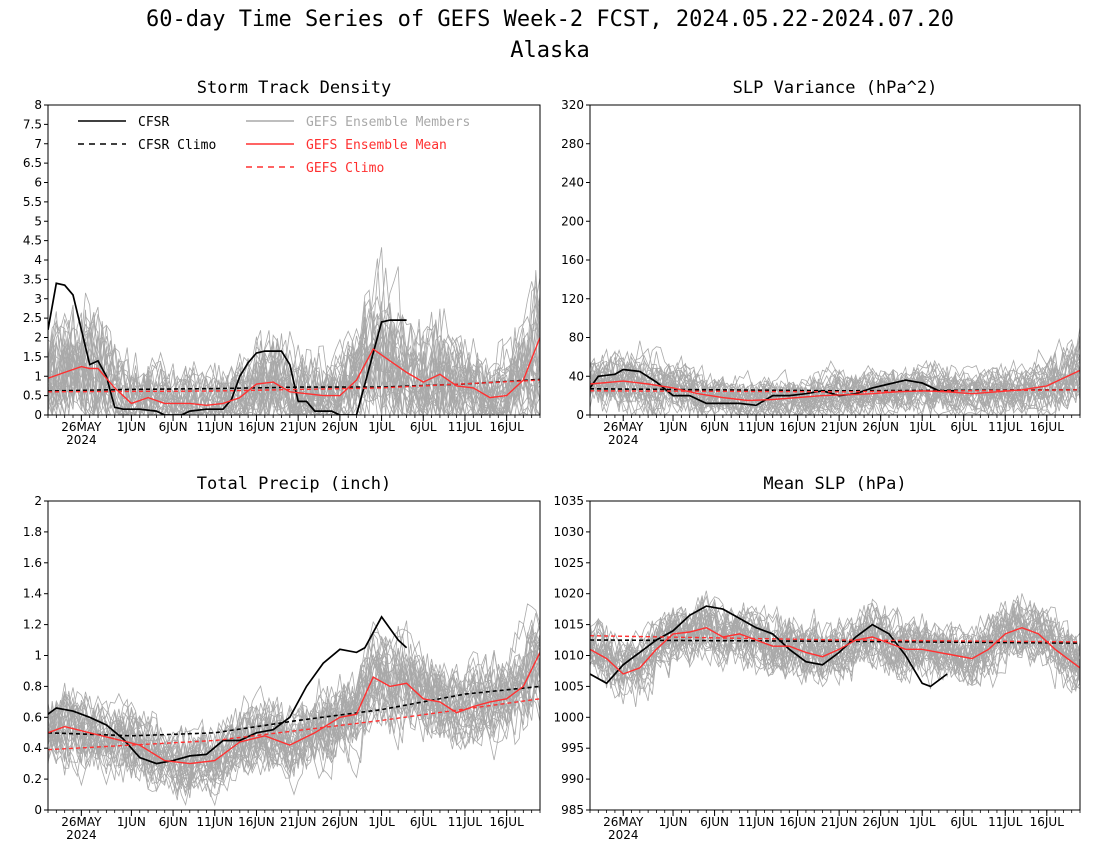  What do you see at coordinates (38, 260) in the screenshot?
I see `y-tick-label: 4` at bounding box center [38, 260].